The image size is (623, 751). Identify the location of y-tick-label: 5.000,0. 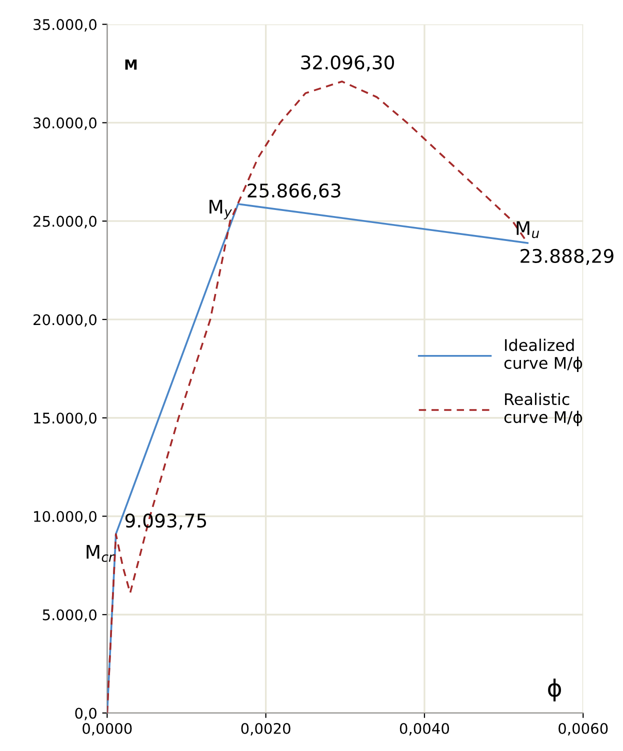
(69, 615).